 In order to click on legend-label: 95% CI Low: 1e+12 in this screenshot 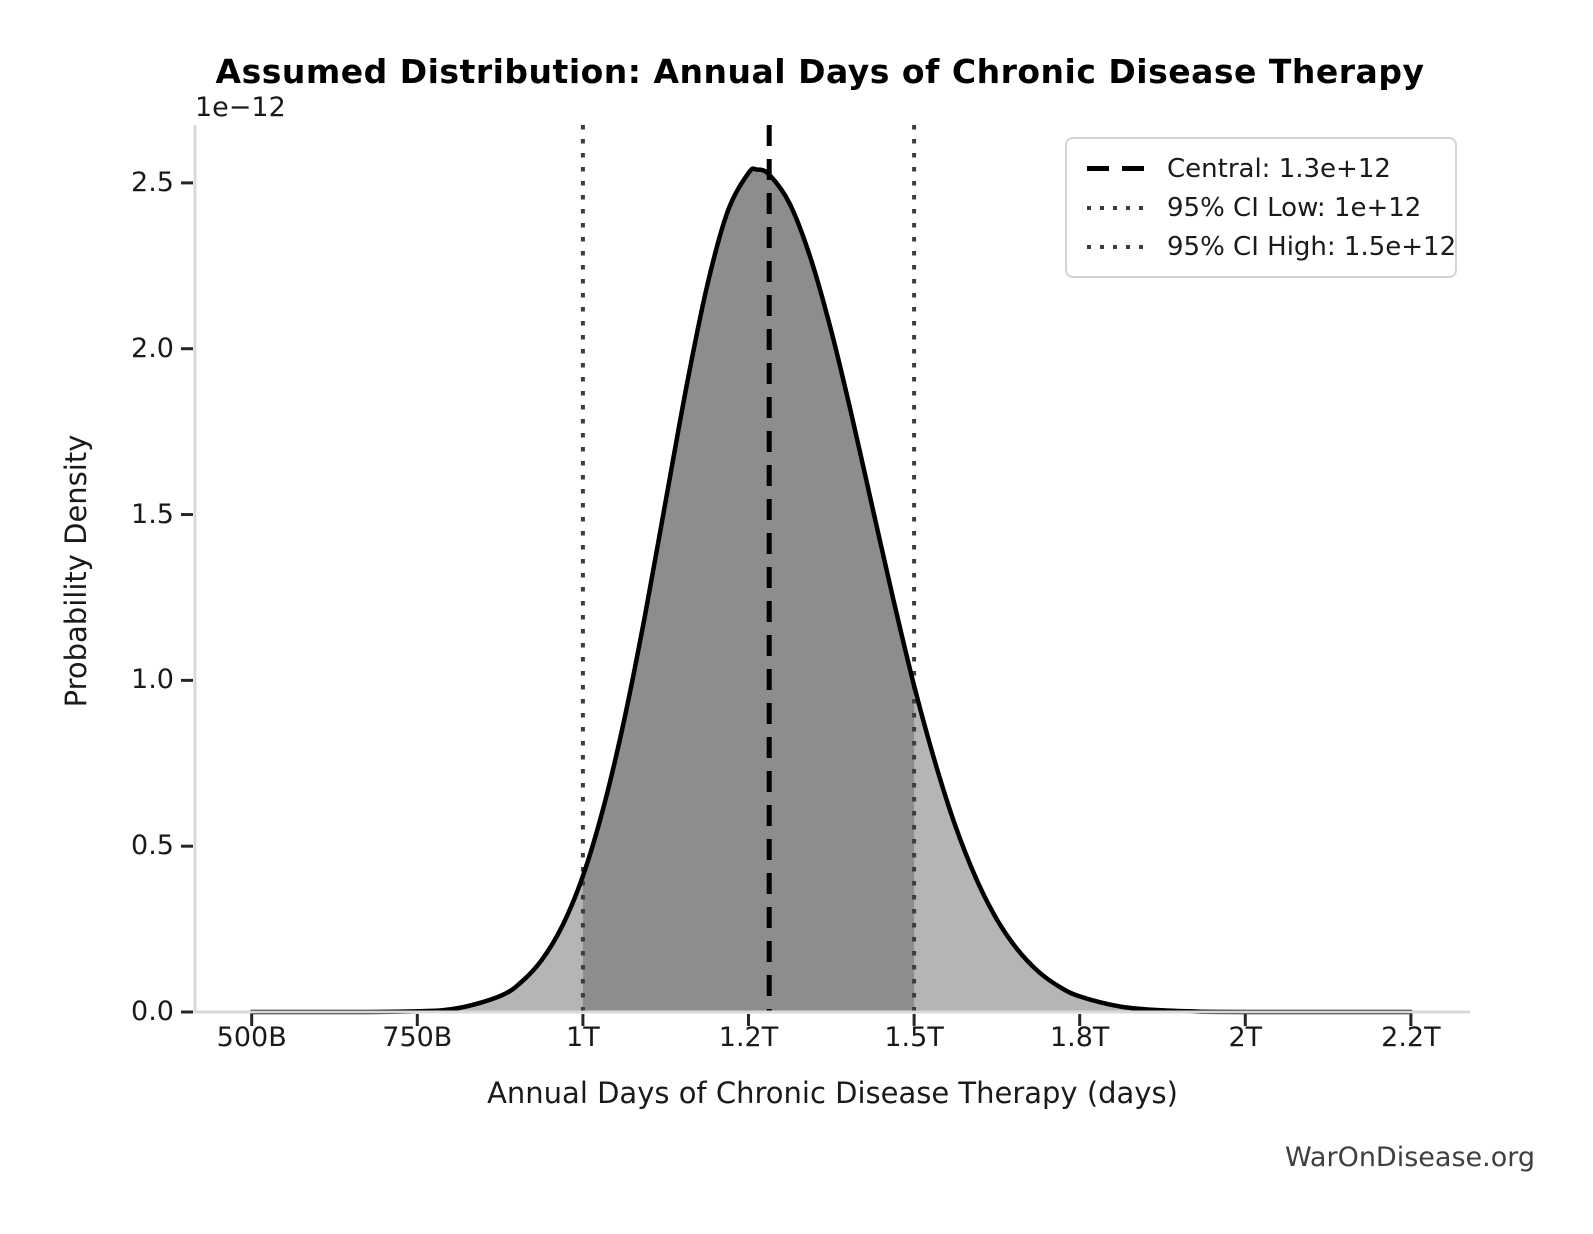, I will do `click(1294, 207)`.